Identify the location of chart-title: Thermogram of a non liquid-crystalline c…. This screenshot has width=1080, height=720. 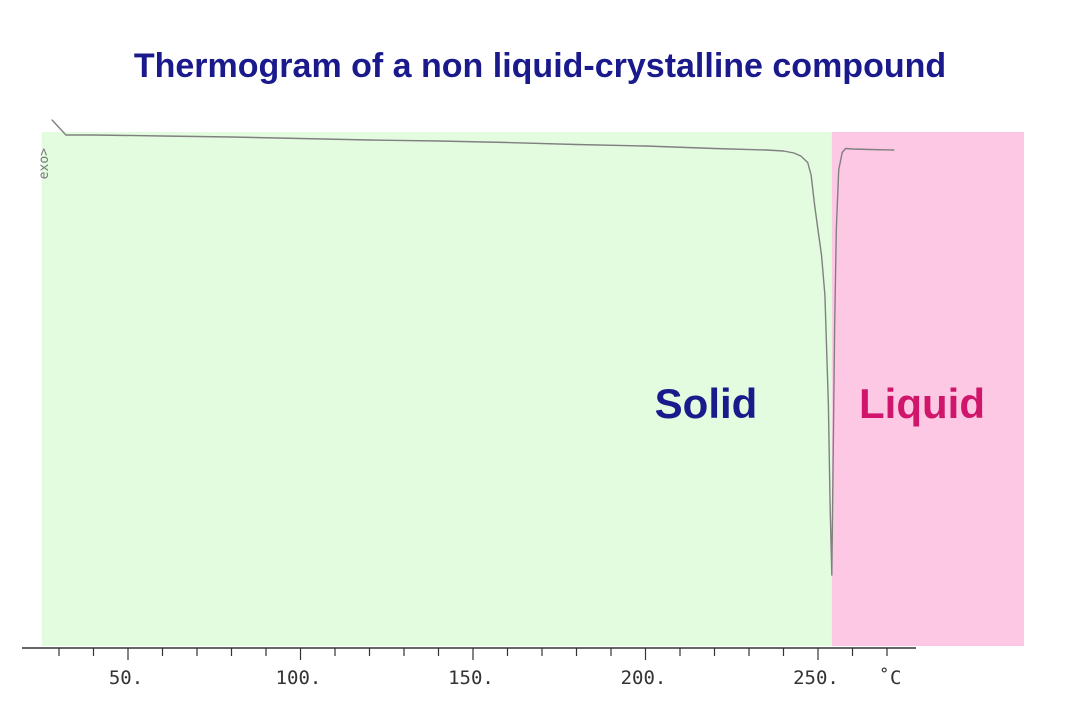
(540, 66).